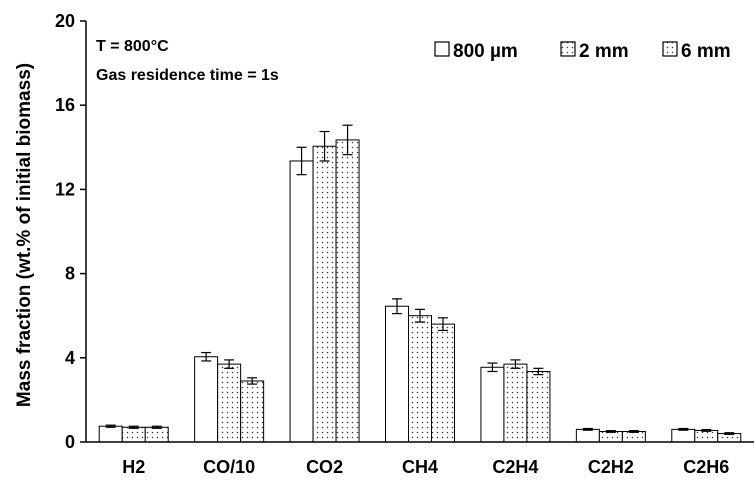  Describe the element at coordinates (70, 358) in the screenshot. I see `y-tick-label: 4` at that location.